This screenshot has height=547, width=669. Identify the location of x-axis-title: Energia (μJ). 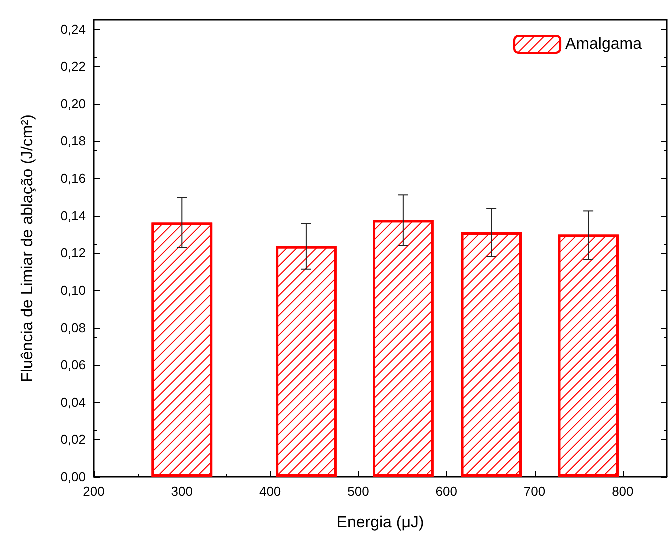
(380, 523).